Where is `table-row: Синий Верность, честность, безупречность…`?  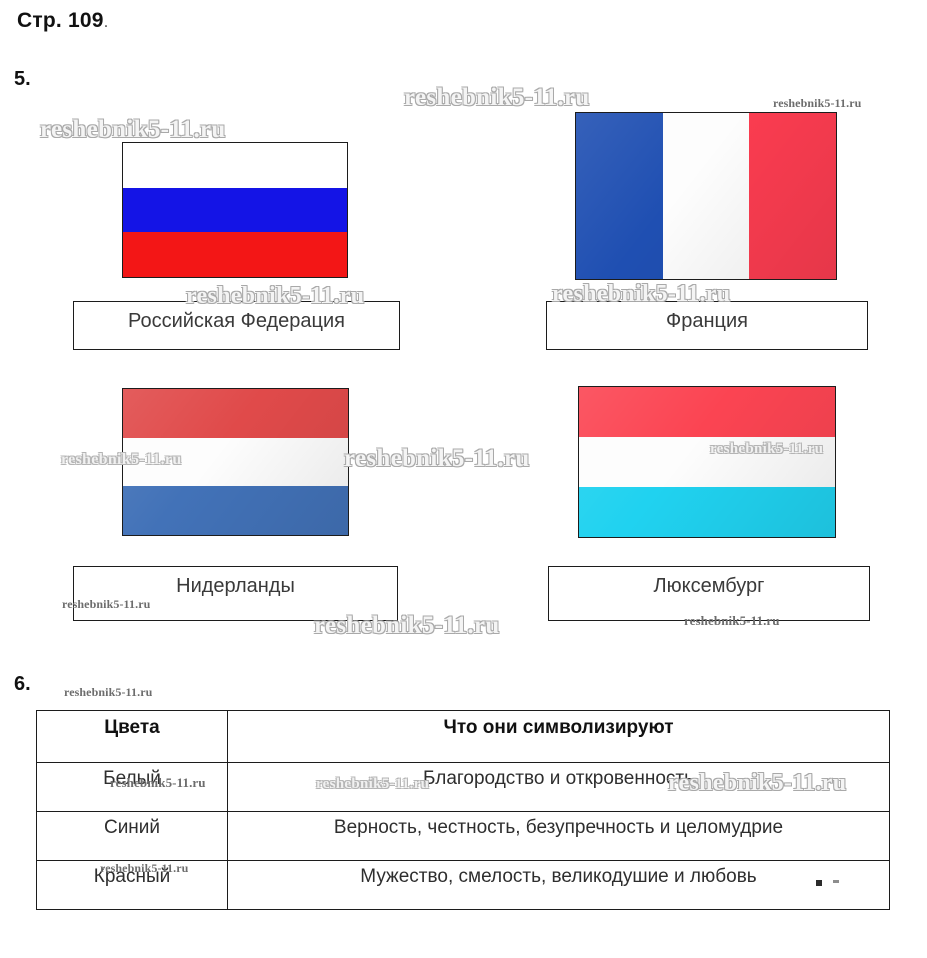
table-row: Синий Верность, честность, безупречность… is located at coordinates (463, 836).